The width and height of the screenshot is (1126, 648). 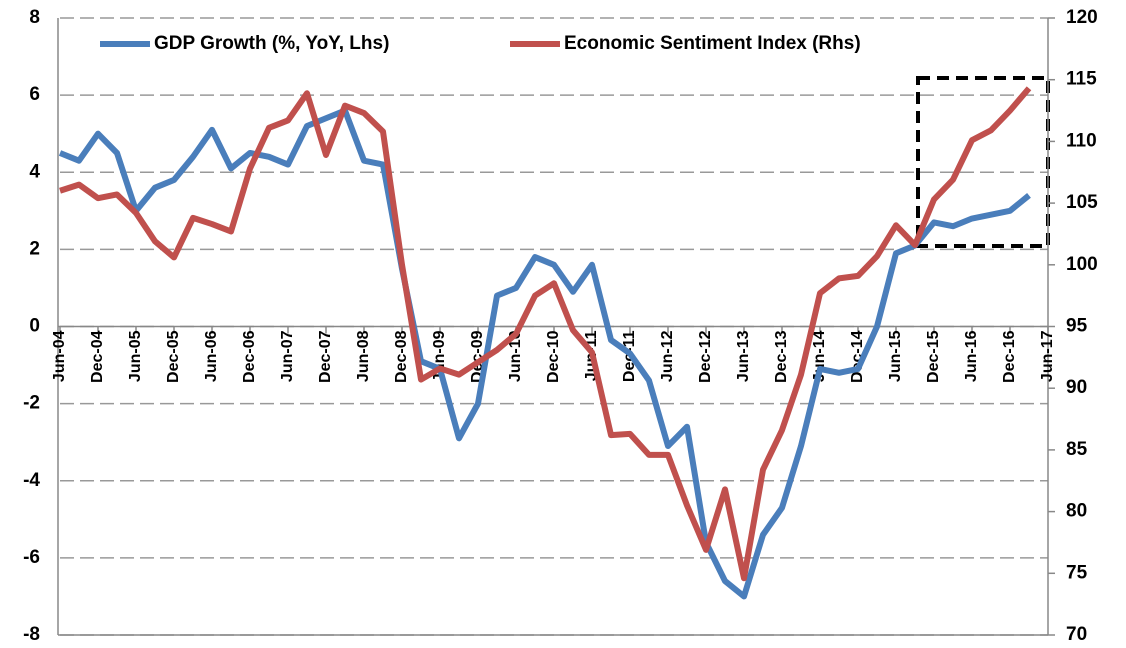 What do you see at coordinates (1076, 387) in the screenshot?
I see `y2-tick-label: 90` at bounding box center [1076, 387].